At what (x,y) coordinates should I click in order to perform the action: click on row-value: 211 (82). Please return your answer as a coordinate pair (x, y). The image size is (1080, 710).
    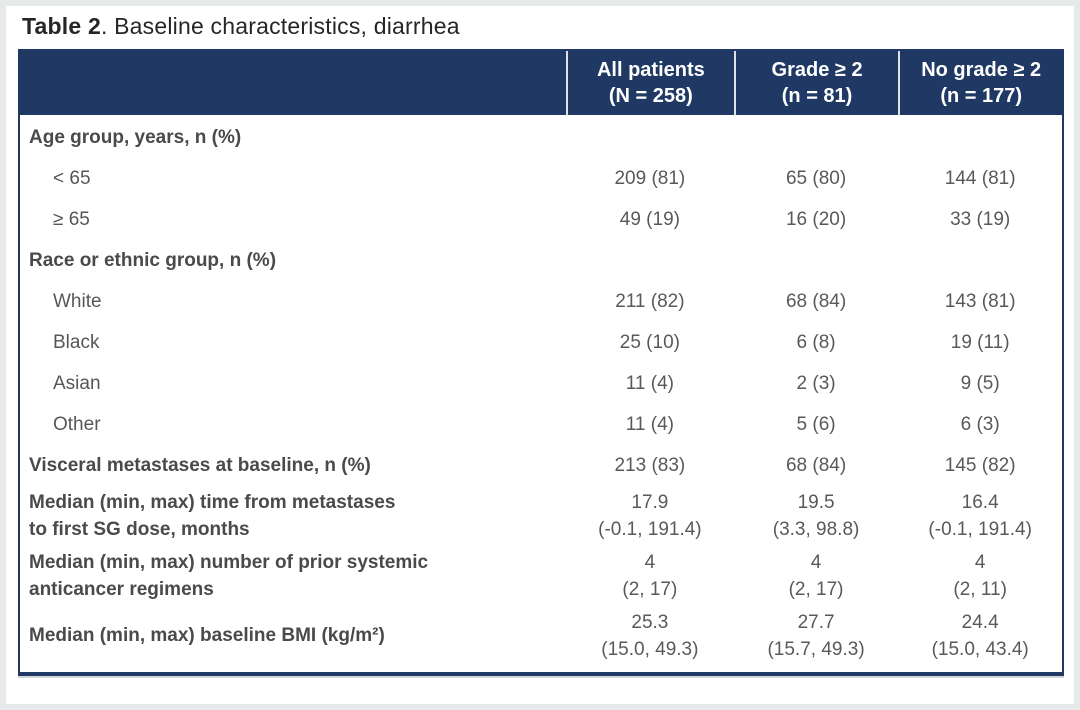
    Looking at the image, I should click on (650, 302).